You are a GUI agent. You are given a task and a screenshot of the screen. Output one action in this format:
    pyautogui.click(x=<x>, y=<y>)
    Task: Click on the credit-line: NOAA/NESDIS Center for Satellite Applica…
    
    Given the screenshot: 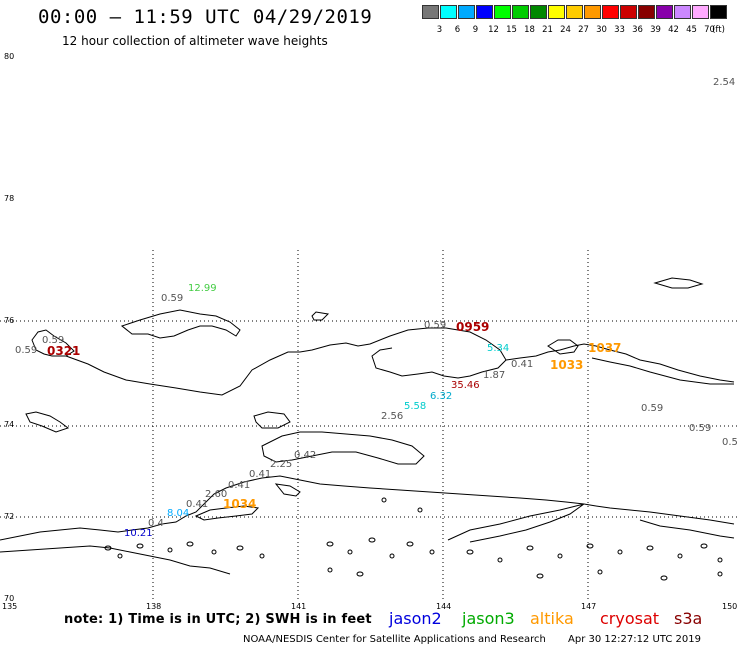 What is the action you would take?
    pyautogui.click(x=394, y=639)
    